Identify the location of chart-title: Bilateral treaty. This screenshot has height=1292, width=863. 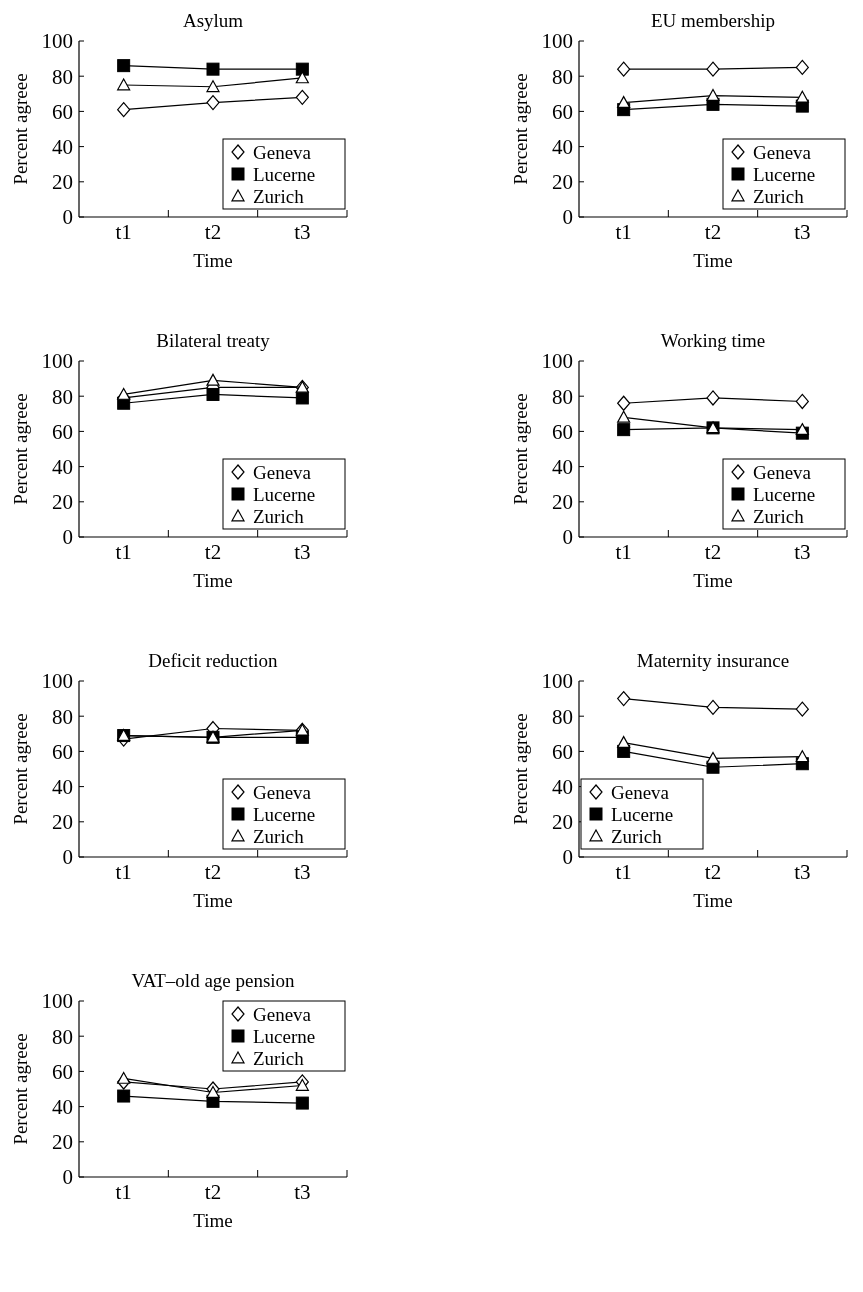
(213, 340).